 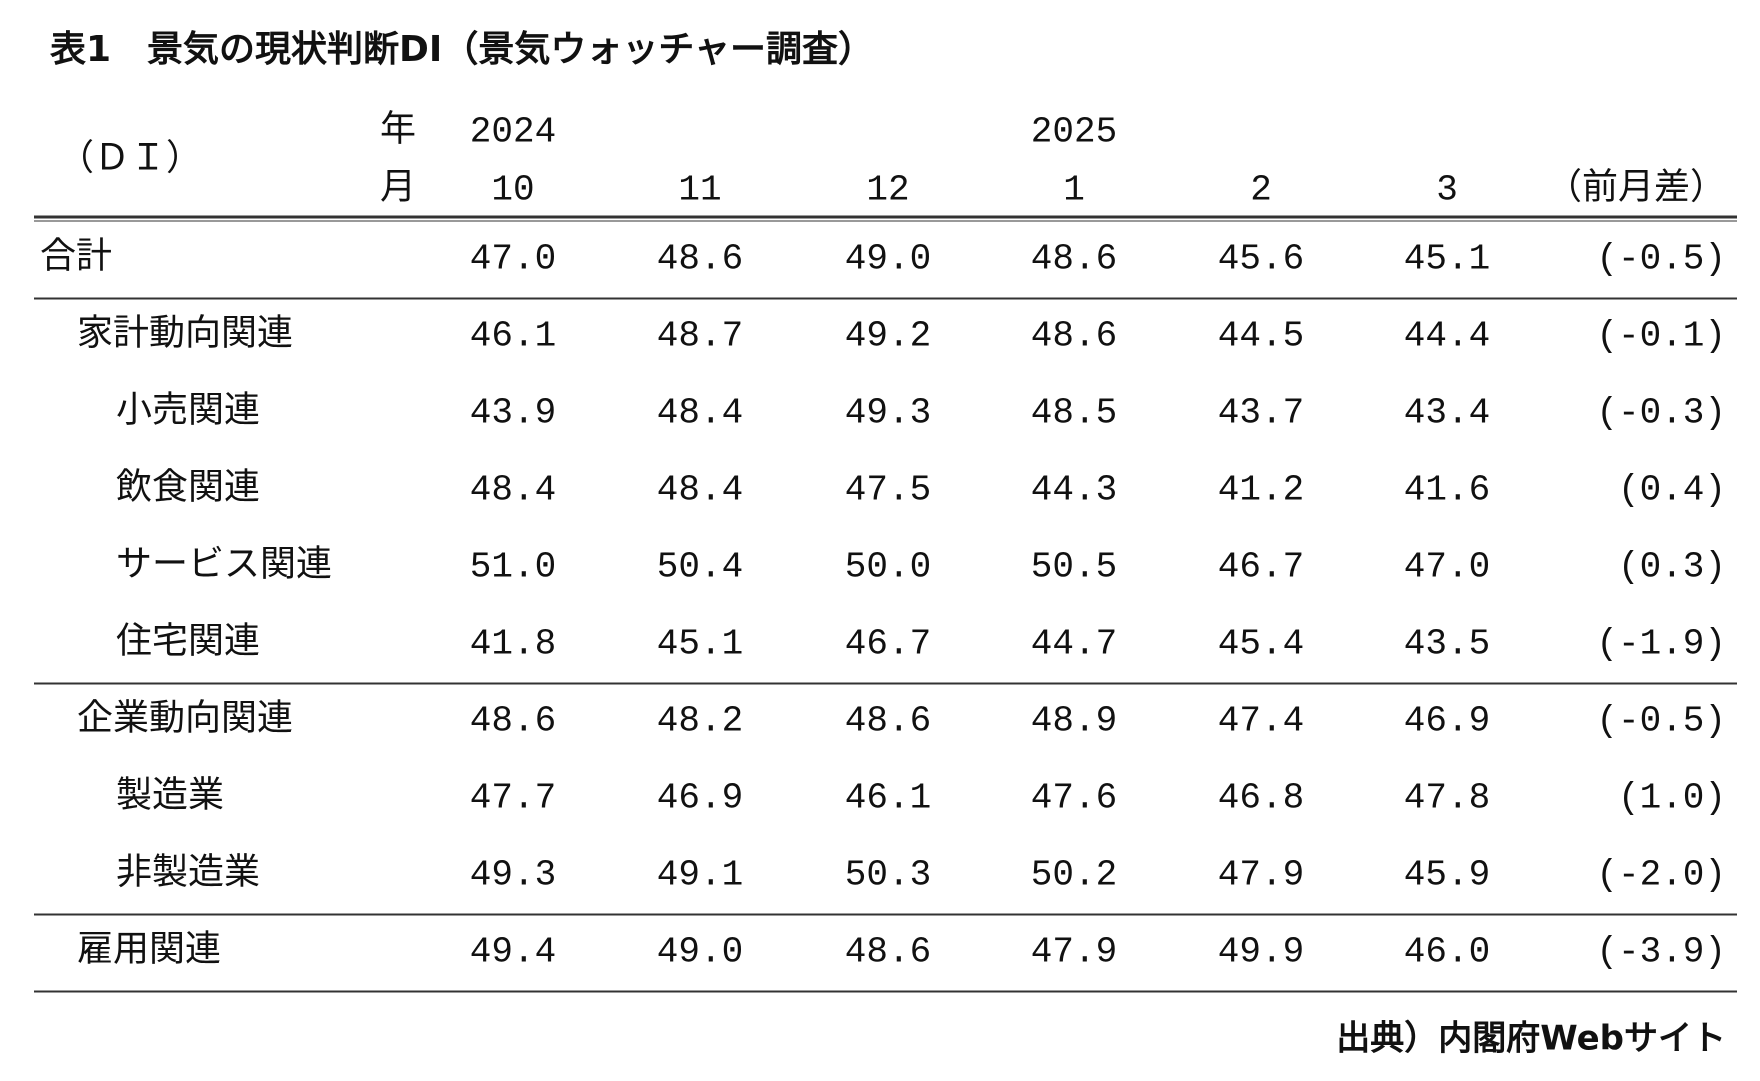 I want to click on cell-diff: (0.3), so click(x=1672, y=567).